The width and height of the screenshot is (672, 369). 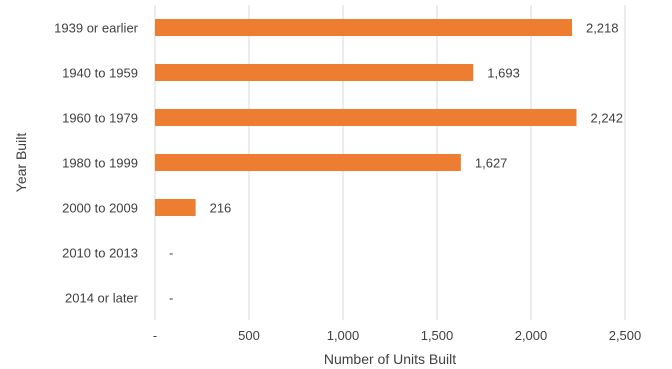 I want to click on x-tick-label: 1,500, so click(x=437, y=335).